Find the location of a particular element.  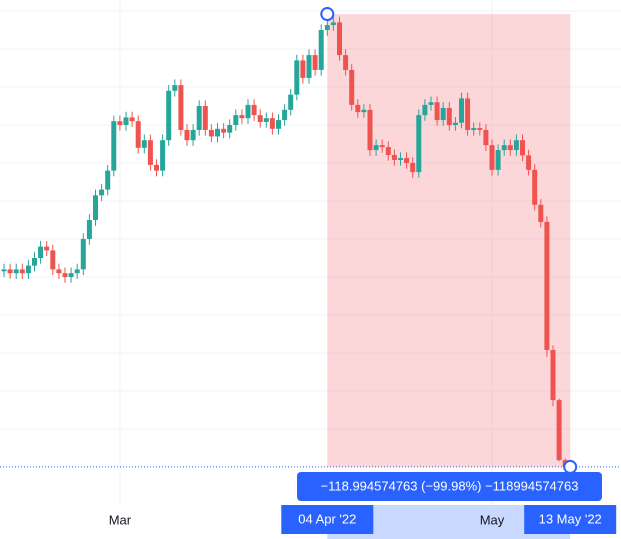

measure-tooltip is located at coordinates (449, 486).